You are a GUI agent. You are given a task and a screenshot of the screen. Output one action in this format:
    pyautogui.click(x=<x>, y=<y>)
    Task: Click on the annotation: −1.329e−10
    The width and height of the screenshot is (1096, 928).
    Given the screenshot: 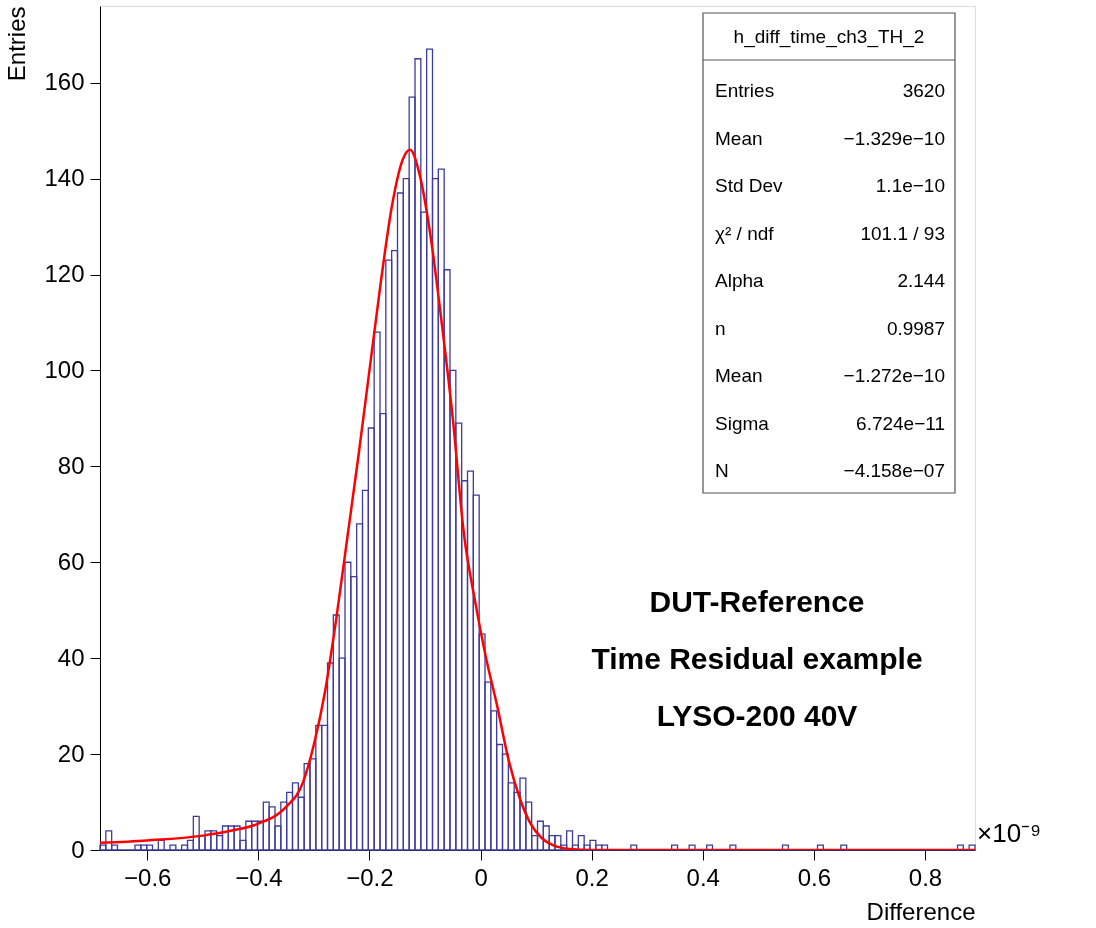 What is the action you would take?
    pyautogui.click(x=894, y=138)
    